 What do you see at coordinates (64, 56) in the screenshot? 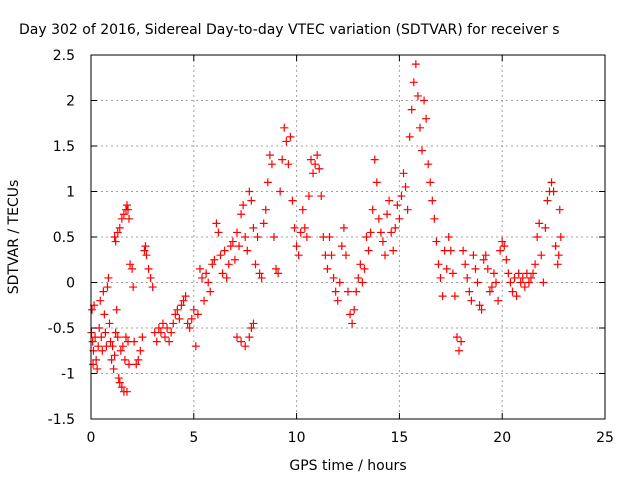
I see `y-tick-label: 2.5` at bounding box center [64, 56].